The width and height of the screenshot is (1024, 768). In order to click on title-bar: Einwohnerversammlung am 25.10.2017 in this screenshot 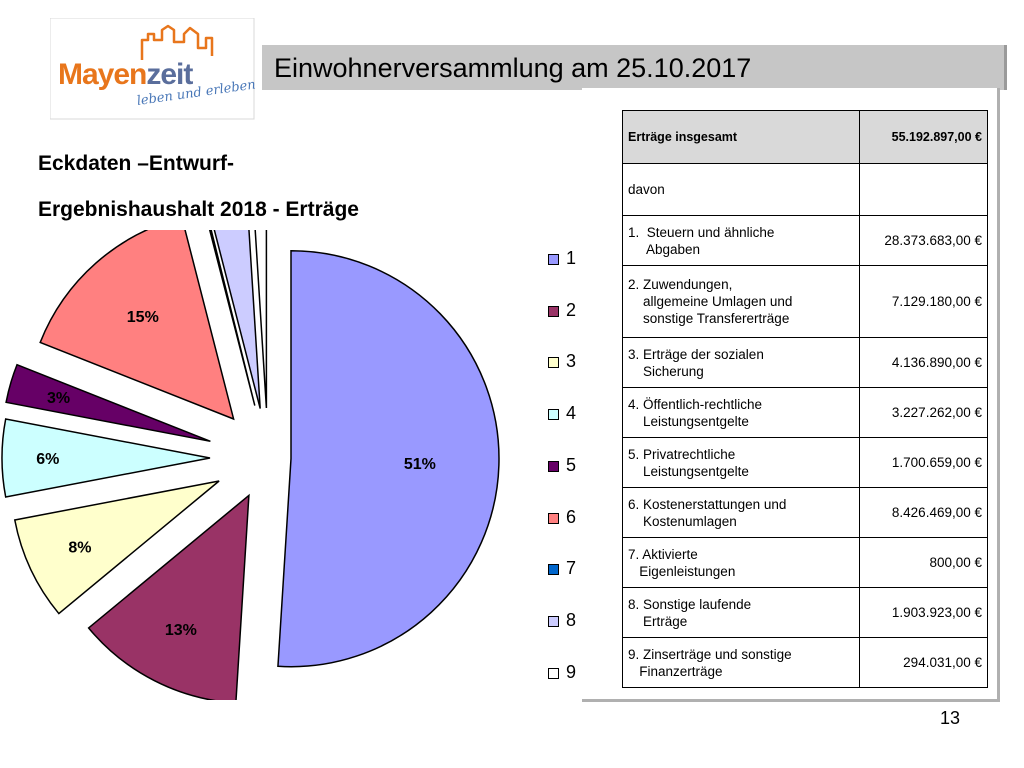, I will do `click(634, 67)`.